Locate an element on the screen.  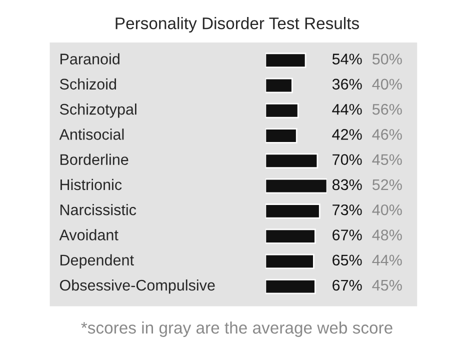
data-label: 36% is located at coordinates (347, 84).